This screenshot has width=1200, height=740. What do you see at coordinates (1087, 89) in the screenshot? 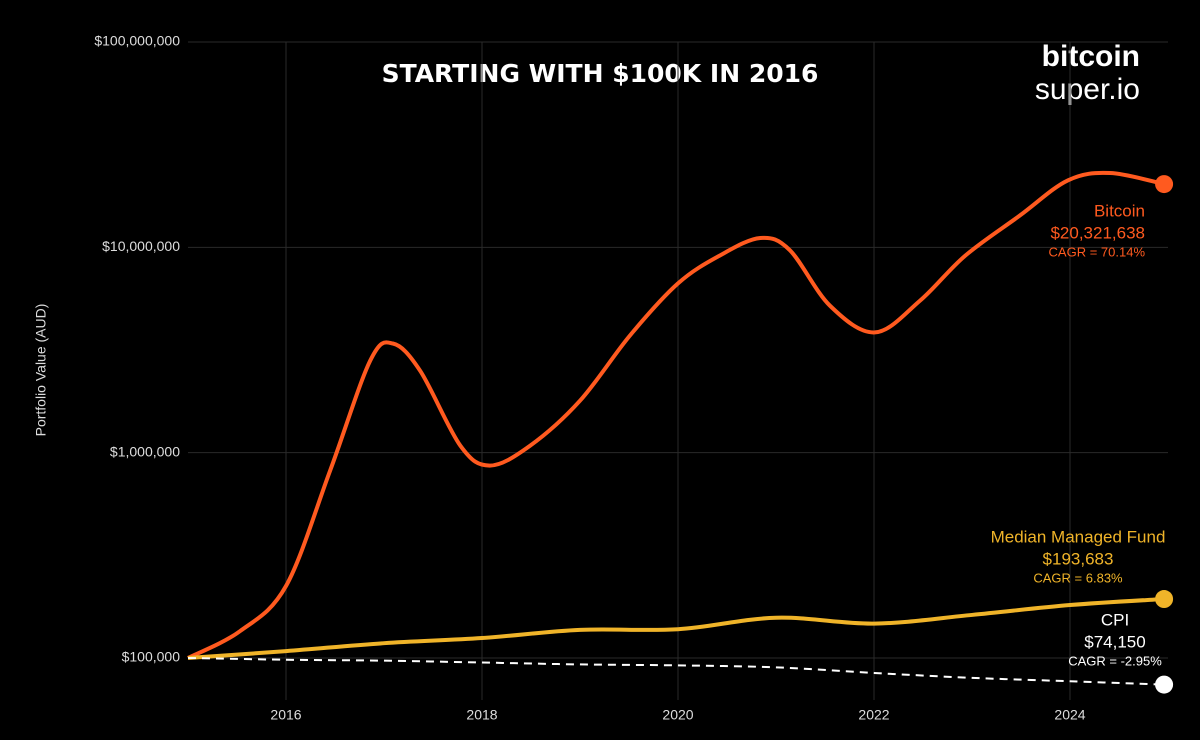
I see `logo-line2: super.io` at bounding box center [1087, 89].